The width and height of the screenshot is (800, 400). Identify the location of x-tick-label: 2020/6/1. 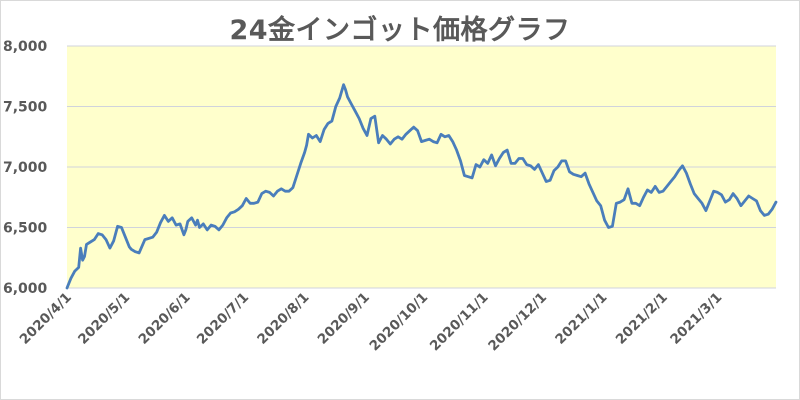
(164, 319).